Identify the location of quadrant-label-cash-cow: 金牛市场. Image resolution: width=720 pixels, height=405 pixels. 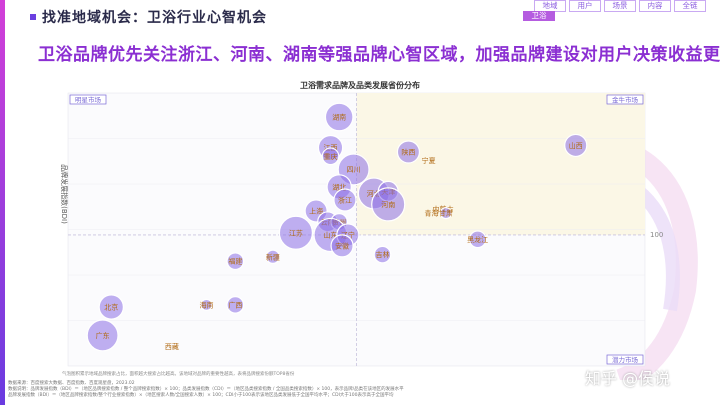
(625, 99).